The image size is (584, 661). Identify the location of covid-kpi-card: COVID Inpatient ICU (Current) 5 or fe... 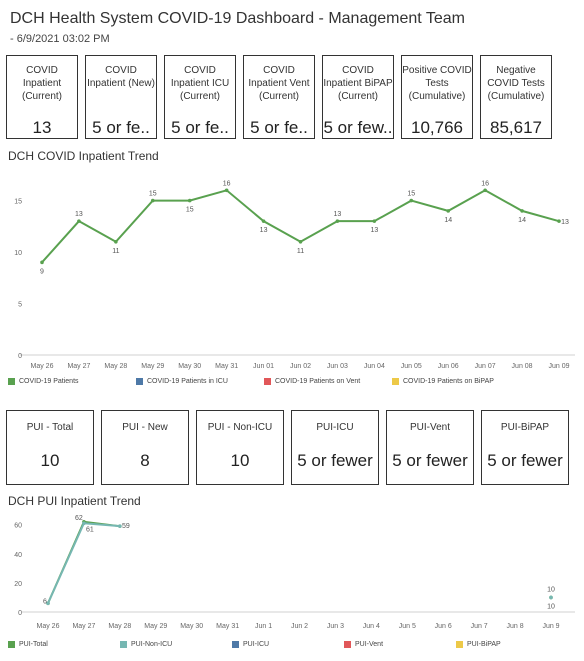
(200, 97).